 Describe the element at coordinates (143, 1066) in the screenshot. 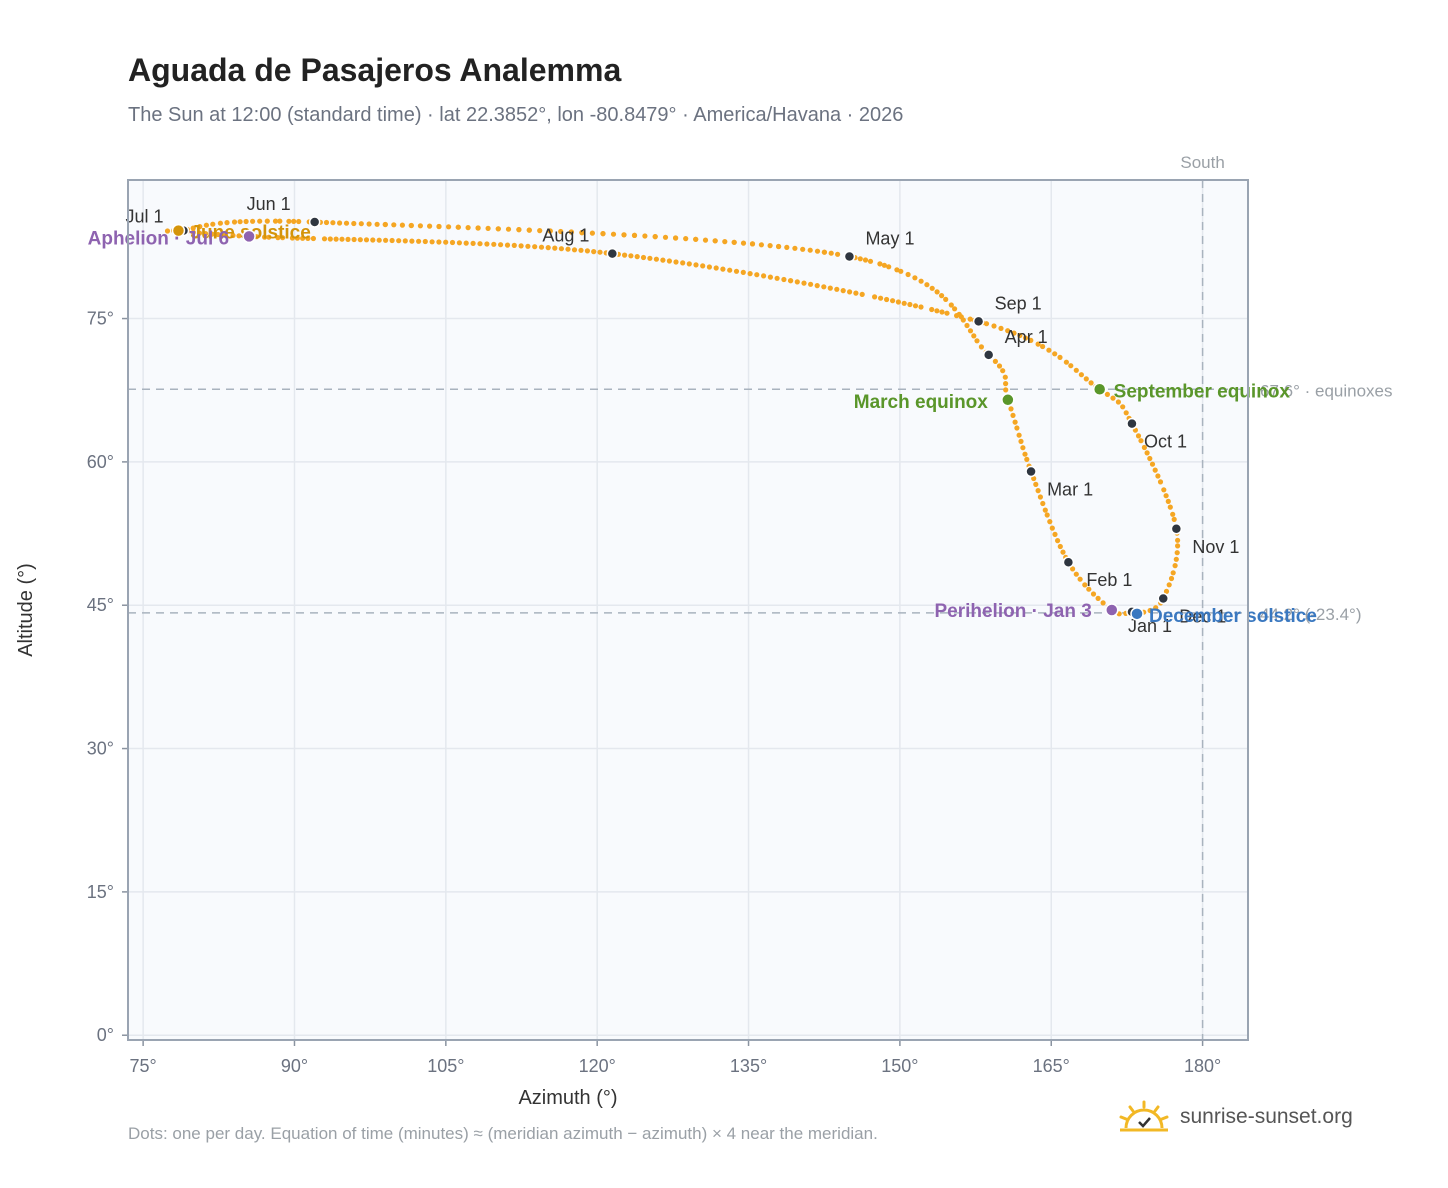

I see `x-tick-label: 75°` at that location.